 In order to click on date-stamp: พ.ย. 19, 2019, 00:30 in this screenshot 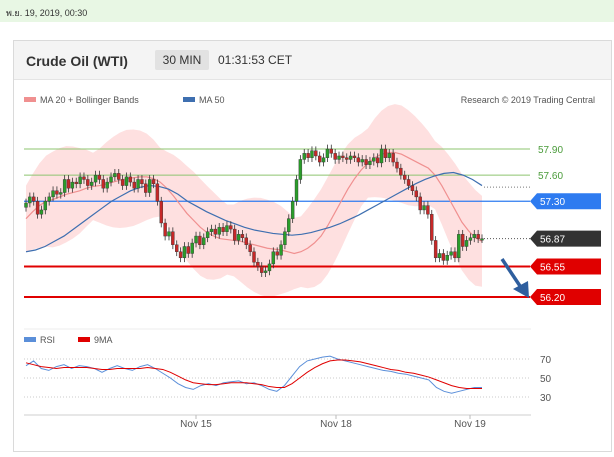, I will do `click(47, 13)`.